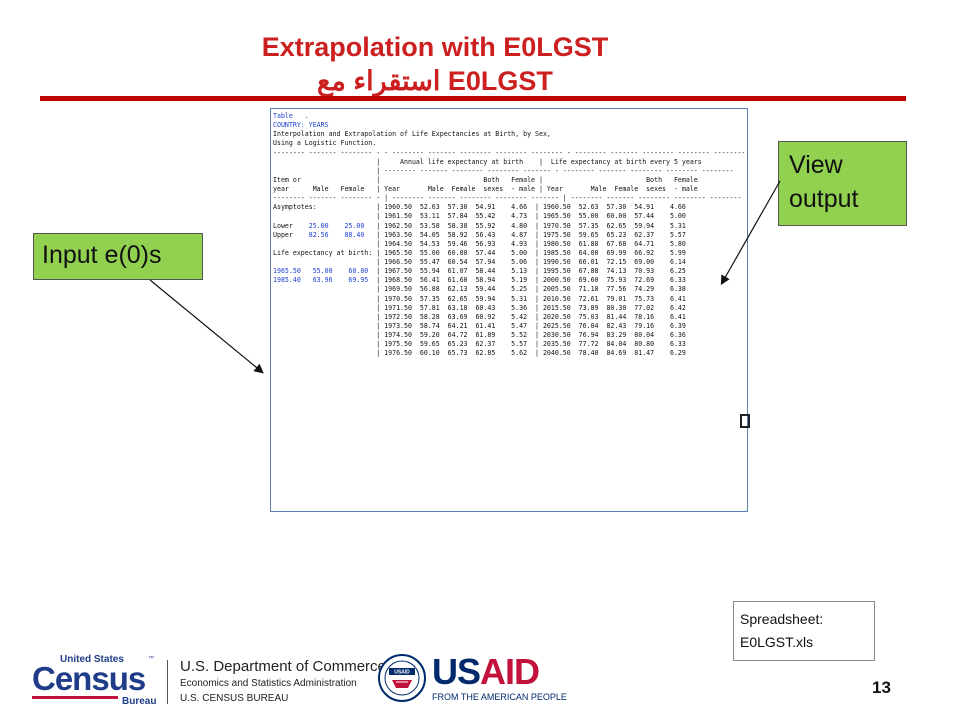 This screenshot has width=960, height=720. What do you see at coordinates (485, 179) in the screenshot?
I see `sheet-line: Item or | Both Female | Both Female` at bounding box center [485, 179].